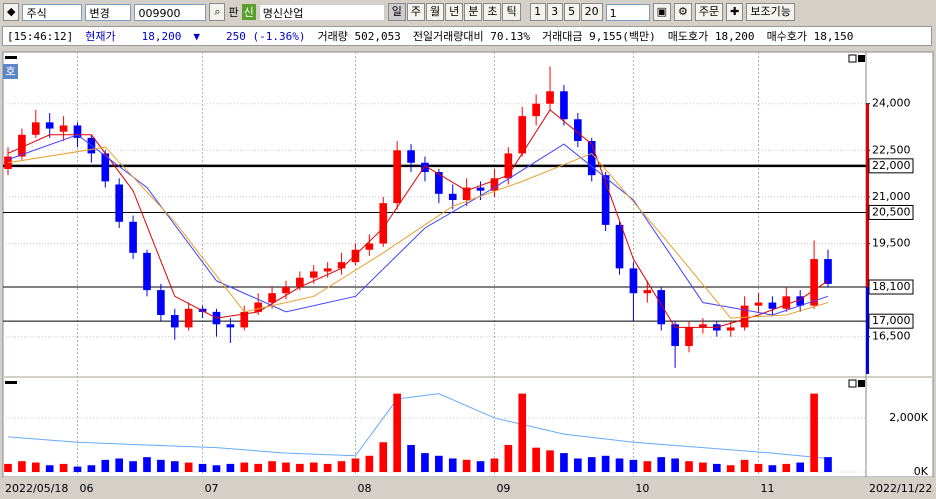 The image size is (936, 499). I want to click on amount: 거래대금 9,155(백만), so click(599, 36).